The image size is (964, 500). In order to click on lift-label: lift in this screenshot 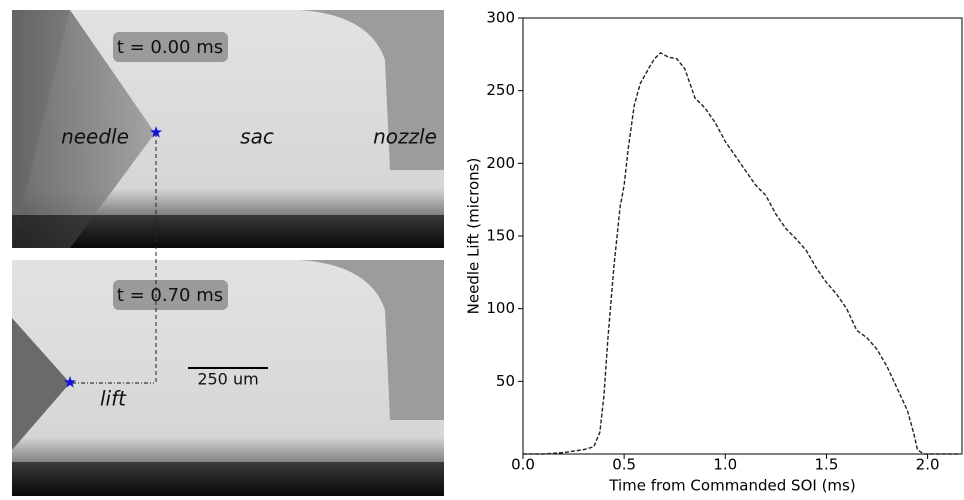, I will do `click(113, 399)`.